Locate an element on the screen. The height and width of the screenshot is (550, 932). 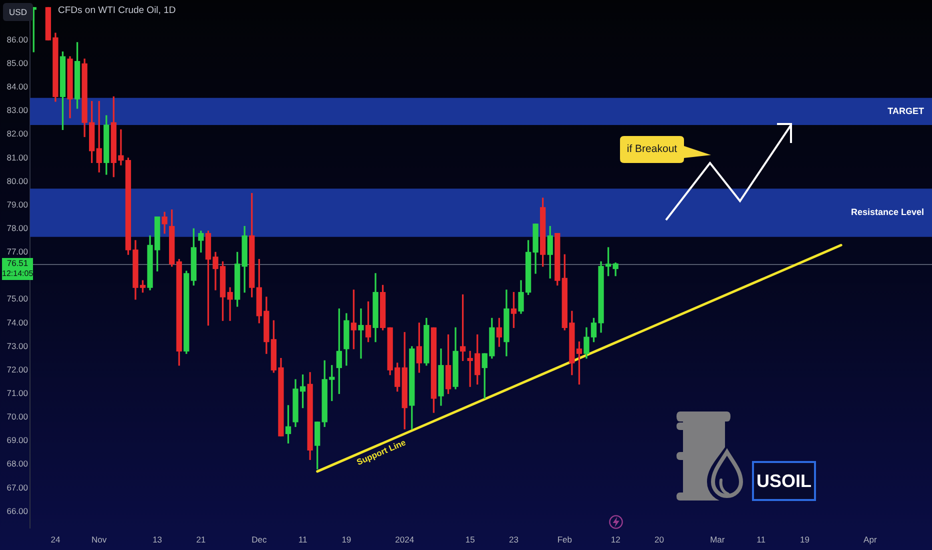
y-tick-label: 81.00 is located at coordinates (17, 157).